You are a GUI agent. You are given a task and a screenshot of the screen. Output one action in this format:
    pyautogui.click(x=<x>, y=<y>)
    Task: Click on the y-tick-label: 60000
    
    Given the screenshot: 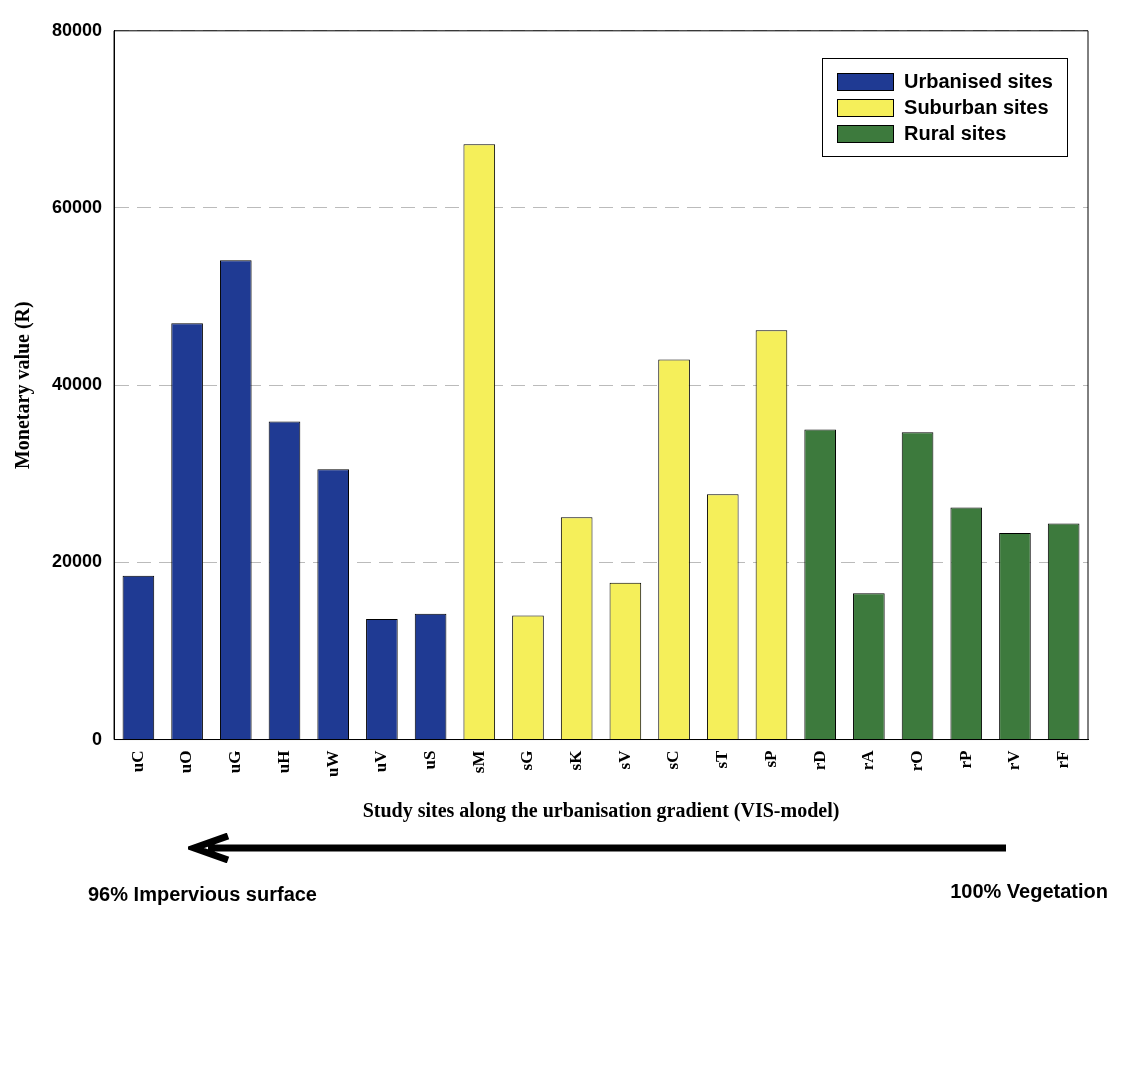 What is the action you would take?
    pyautogui.click(x=77, y=206)
    